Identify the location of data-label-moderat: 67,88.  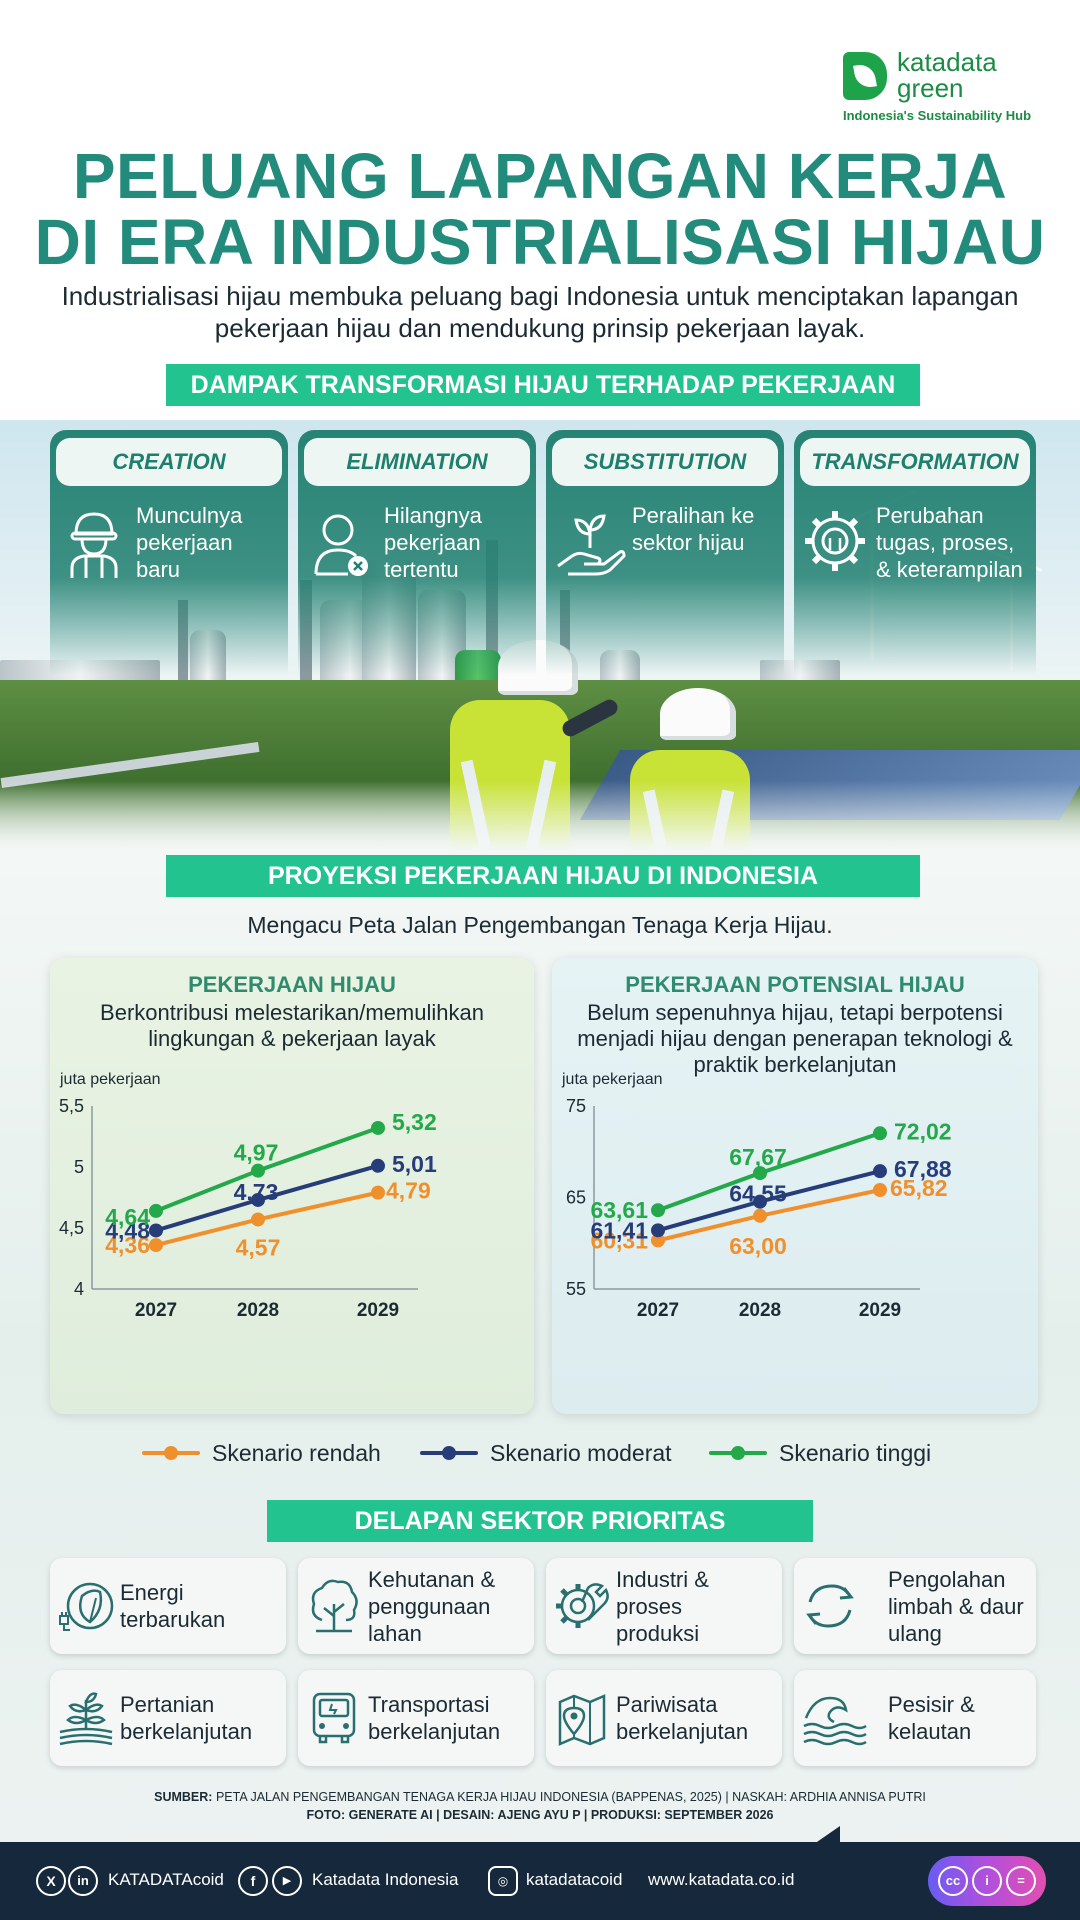
(923, 1169).